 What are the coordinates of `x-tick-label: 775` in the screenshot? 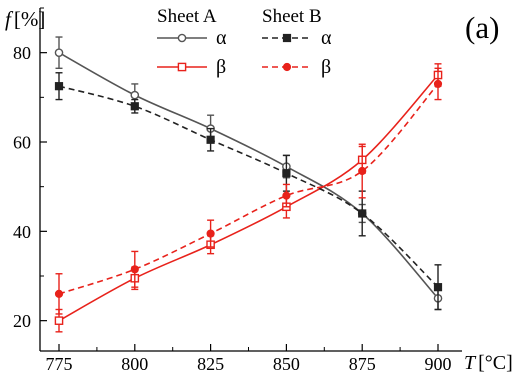 It's located at (59, 364).